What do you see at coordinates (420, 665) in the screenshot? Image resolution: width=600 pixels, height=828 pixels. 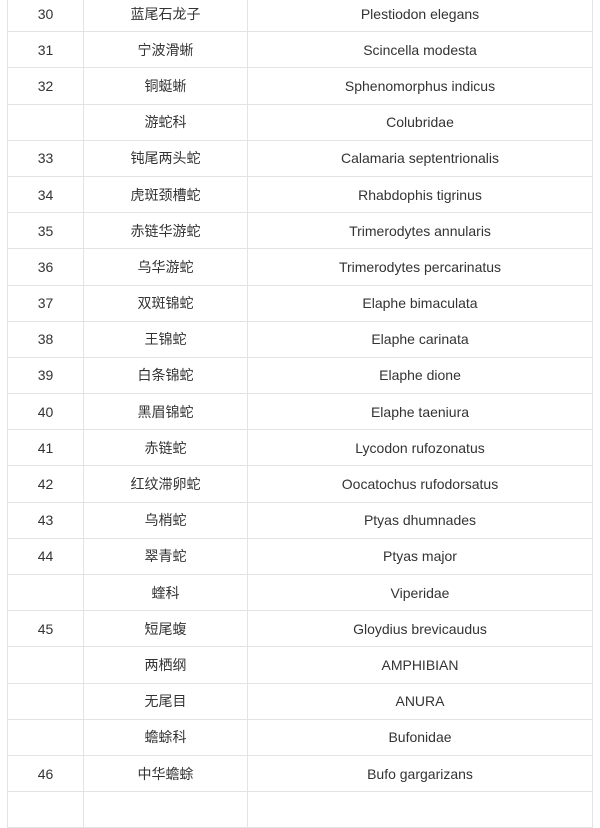 I see `latin-name-cell: AMPHIBIAN` at bounding box center [420, 665].